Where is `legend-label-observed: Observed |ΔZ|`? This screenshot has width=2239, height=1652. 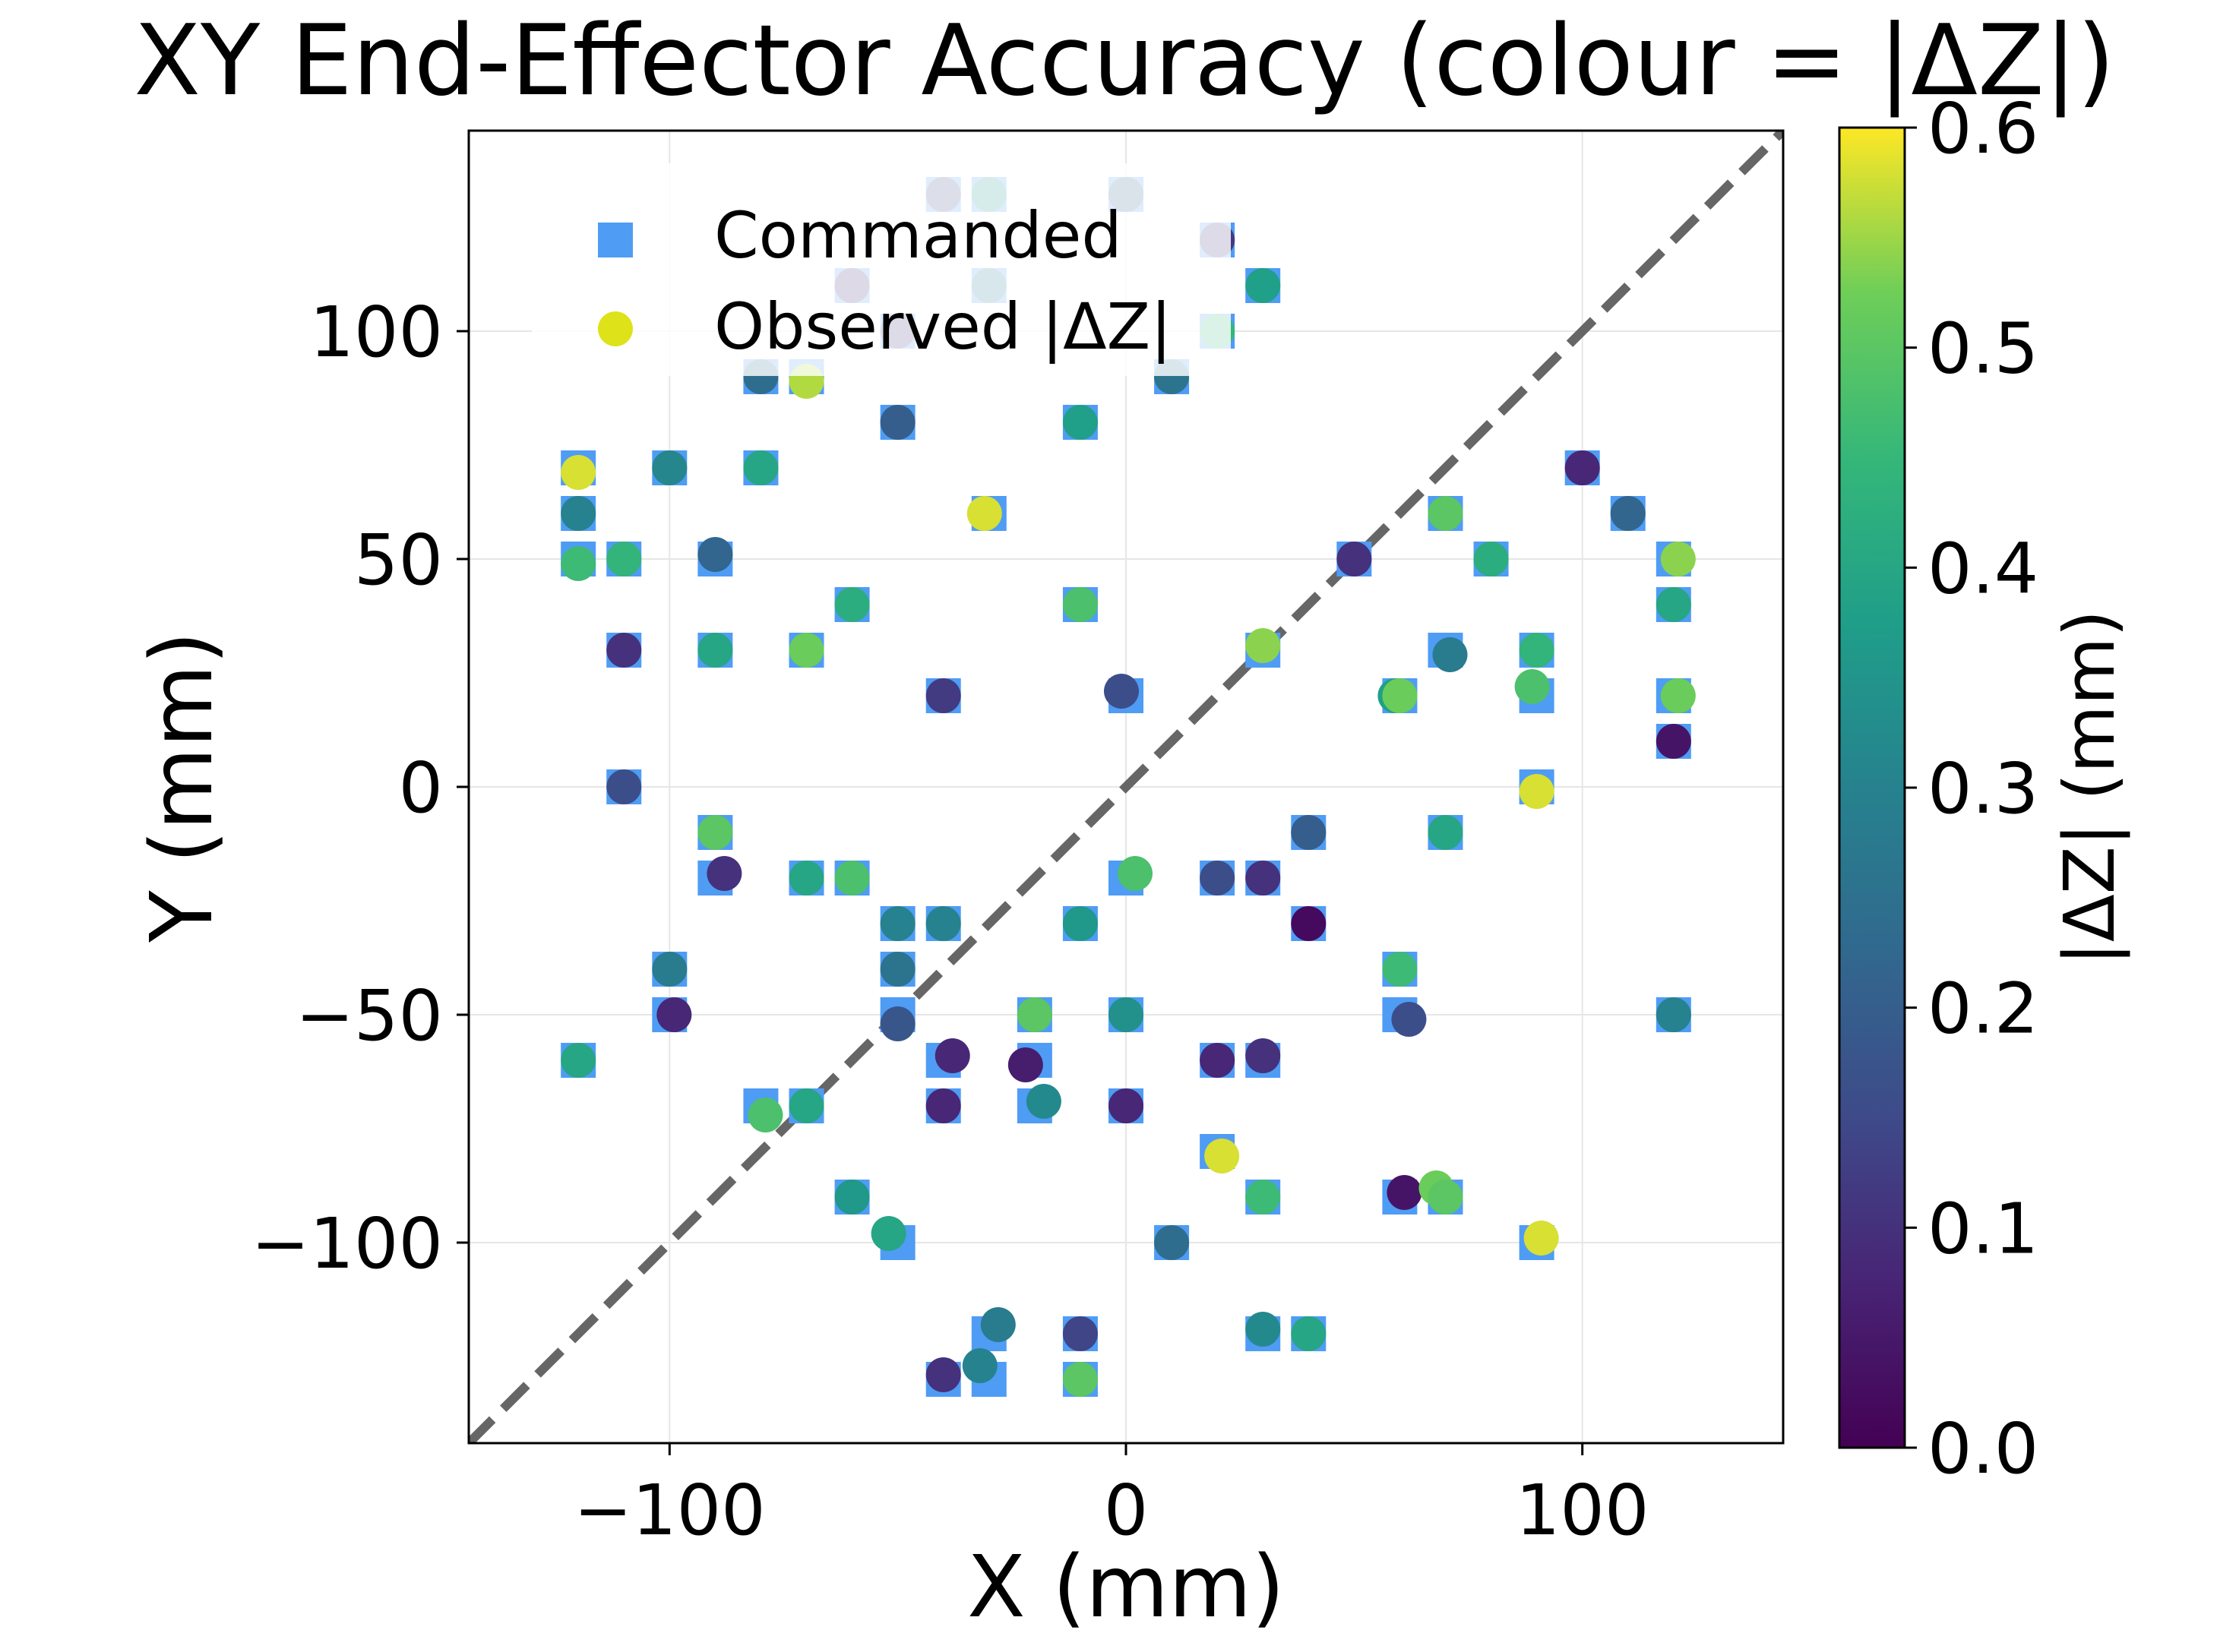
legend-label-observed: Observed |ΔZ| is located at coordinates (943, 326).